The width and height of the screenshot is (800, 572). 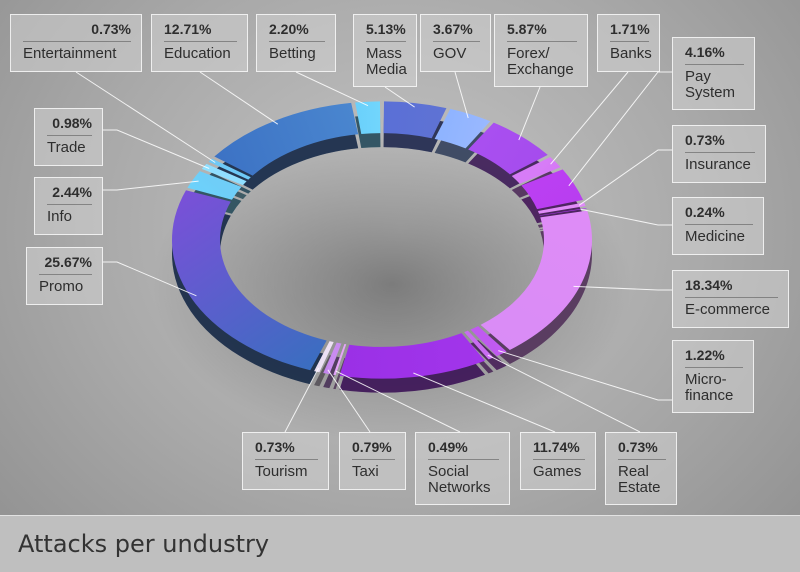 I want to click on pct-microfinance: 1.22%, so click(x=714, y=357).